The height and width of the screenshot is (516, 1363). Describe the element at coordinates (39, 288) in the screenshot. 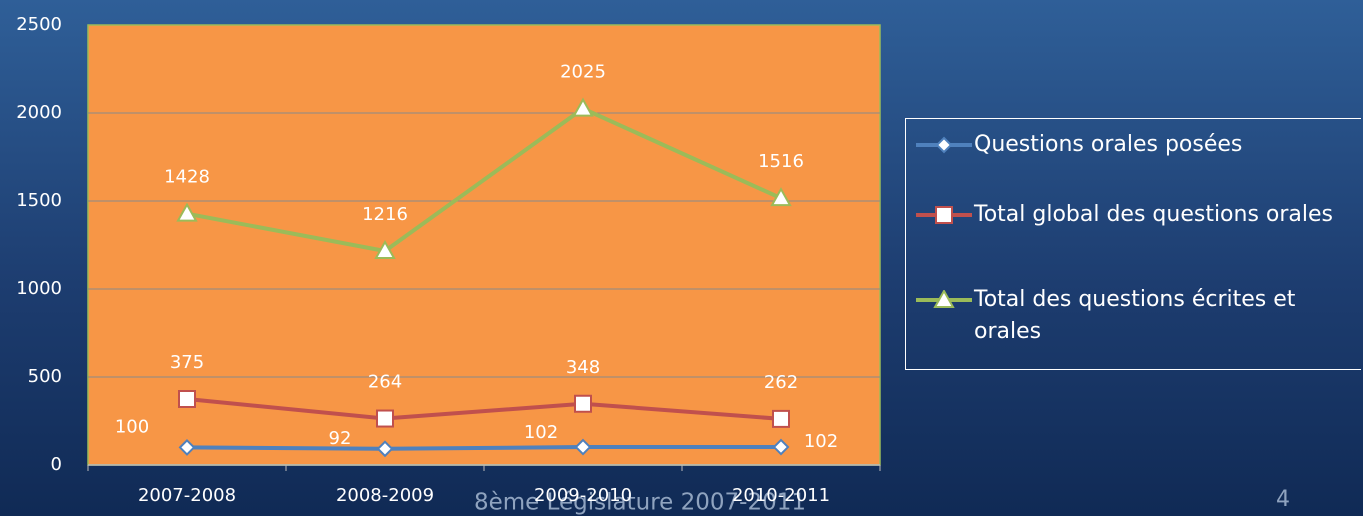

I see `y-tick-label: 1000` at that location.